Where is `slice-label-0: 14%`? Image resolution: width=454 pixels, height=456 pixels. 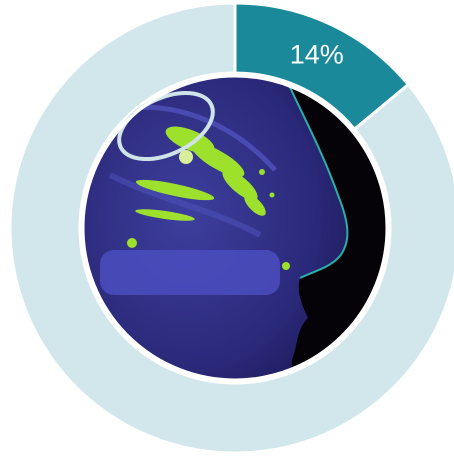
slice-label-0: 14% is located at coordinates (317, 54).